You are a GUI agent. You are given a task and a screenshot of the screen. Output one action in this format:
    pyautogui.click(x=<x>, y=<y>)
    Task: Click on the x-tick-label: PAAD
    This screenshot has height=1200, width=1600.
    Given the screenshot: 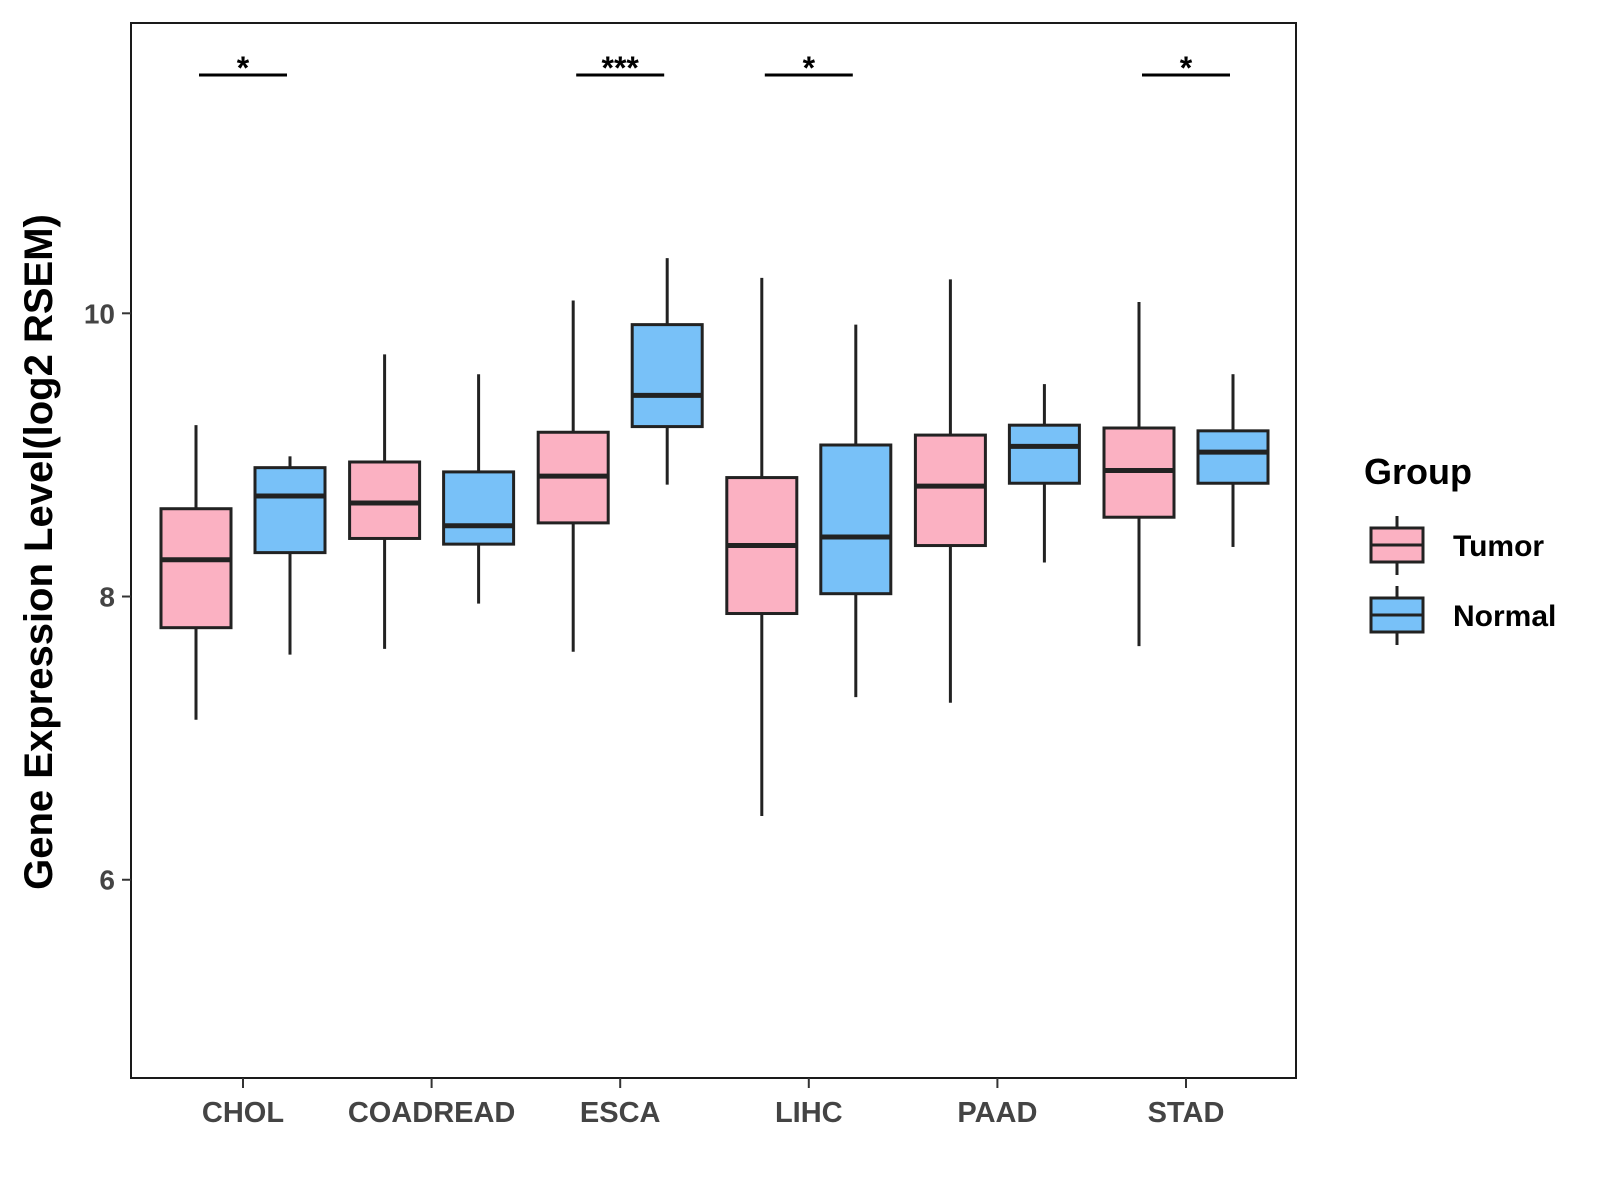 What is the action you would take?
    pyautogui.click(x=997, y=1113)
    